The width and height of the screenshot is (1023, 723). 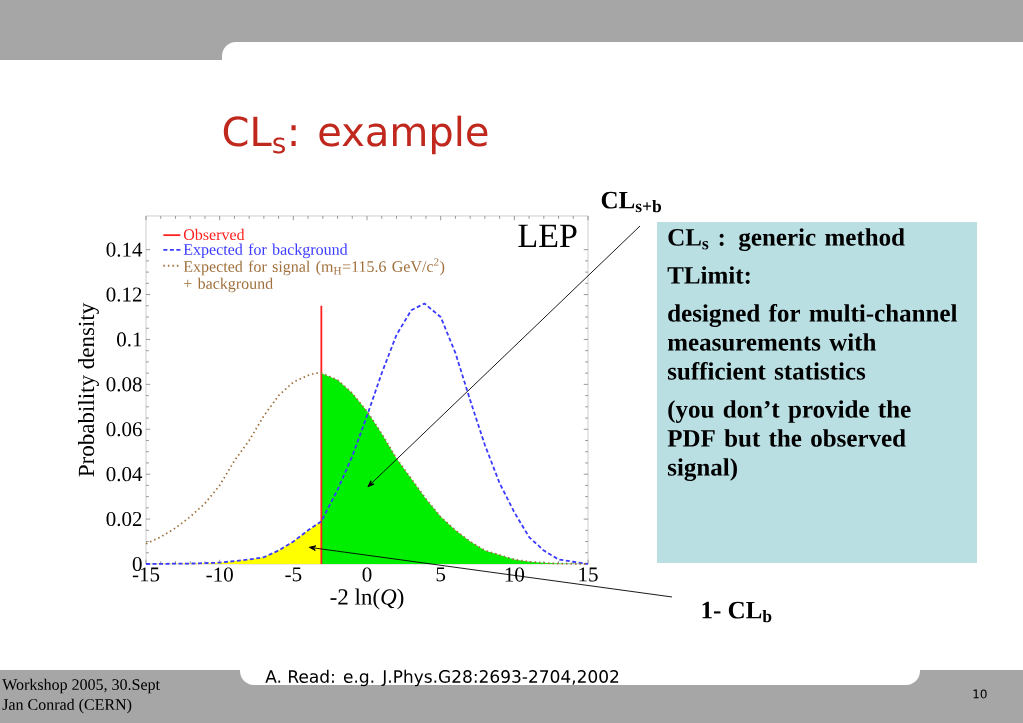 I want to click on y-tick-label: 0.04, so click(x=124, y=474).